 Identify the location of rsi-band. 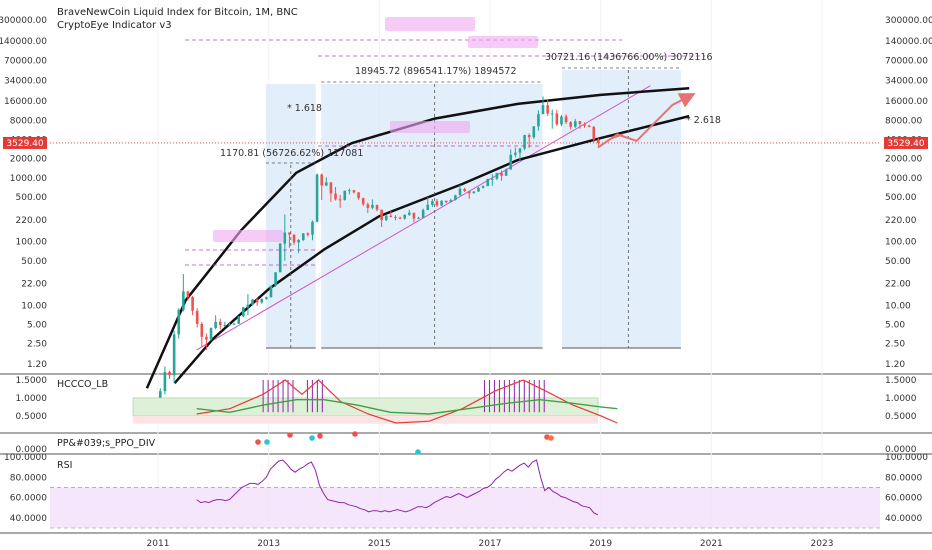
(465, 507).